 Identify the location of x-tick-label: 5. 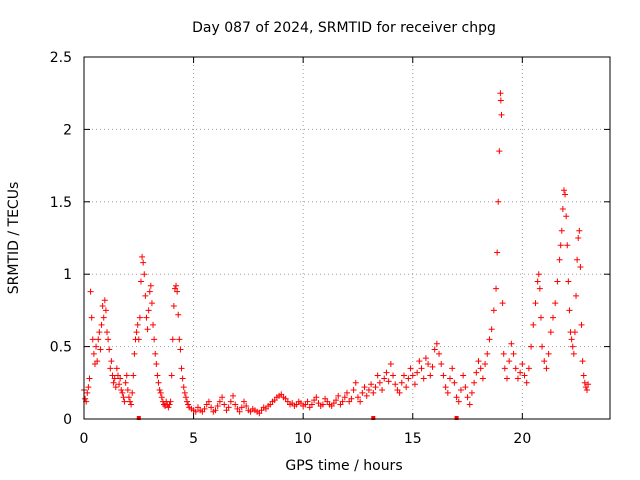
(193, 439).